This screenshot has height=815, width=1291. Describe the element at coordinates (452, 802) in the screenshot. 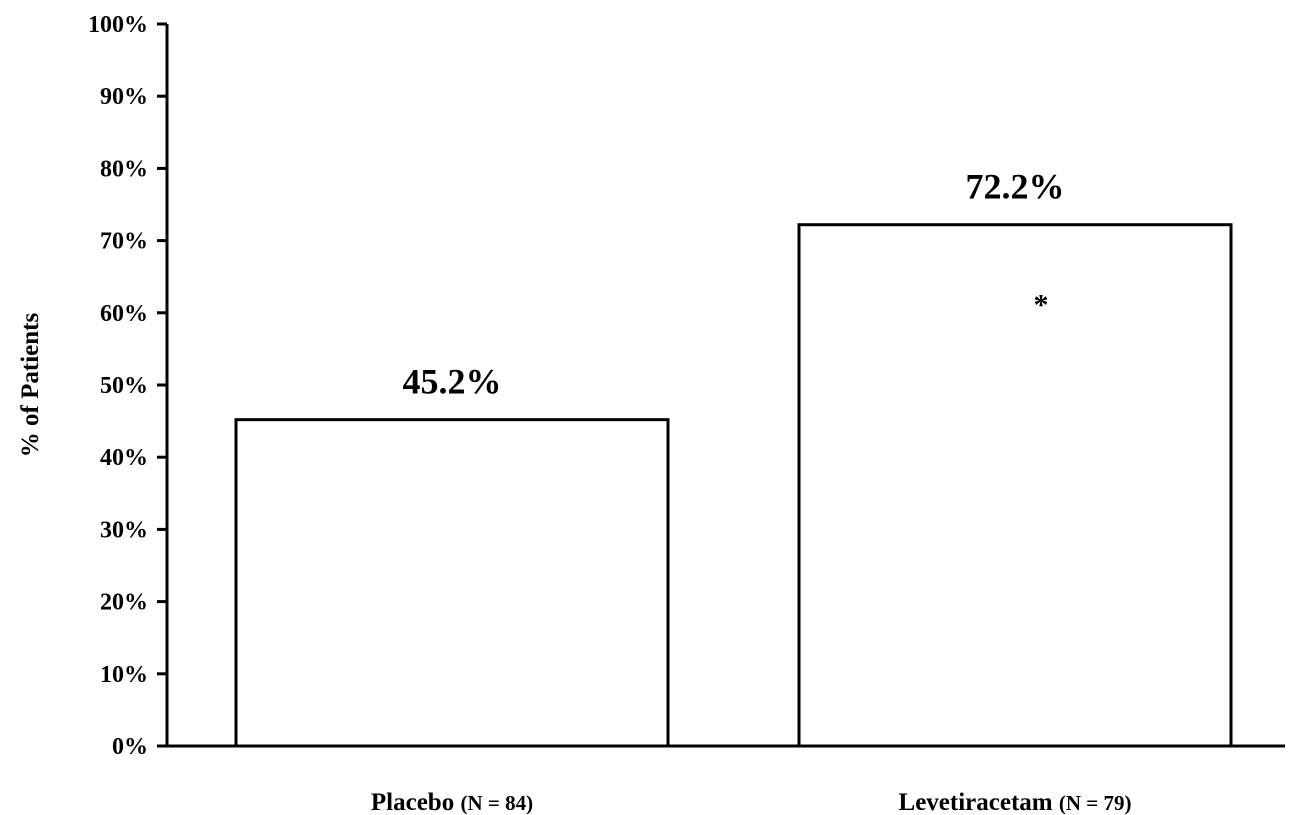

I see `x-tick-label: Placebo (N = 84)` at that location.